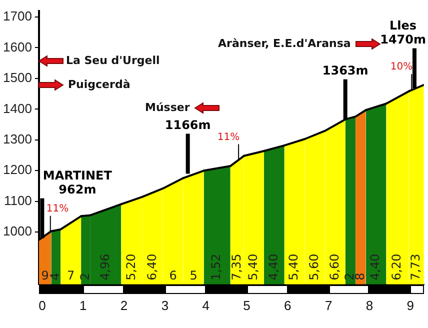 The width and height of the screenshot is (428, 328). Describe the element at coordinates (288, 305) in the screenshot. I see `x-tick-label: 6` at that location.